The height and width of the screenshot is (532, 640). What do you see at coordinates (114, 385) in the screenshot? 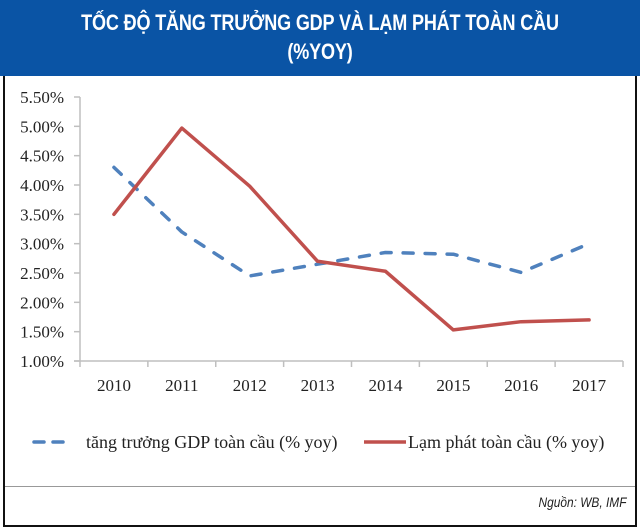
I see `x-tick-label: 2010` at bounding box center [114, 385].